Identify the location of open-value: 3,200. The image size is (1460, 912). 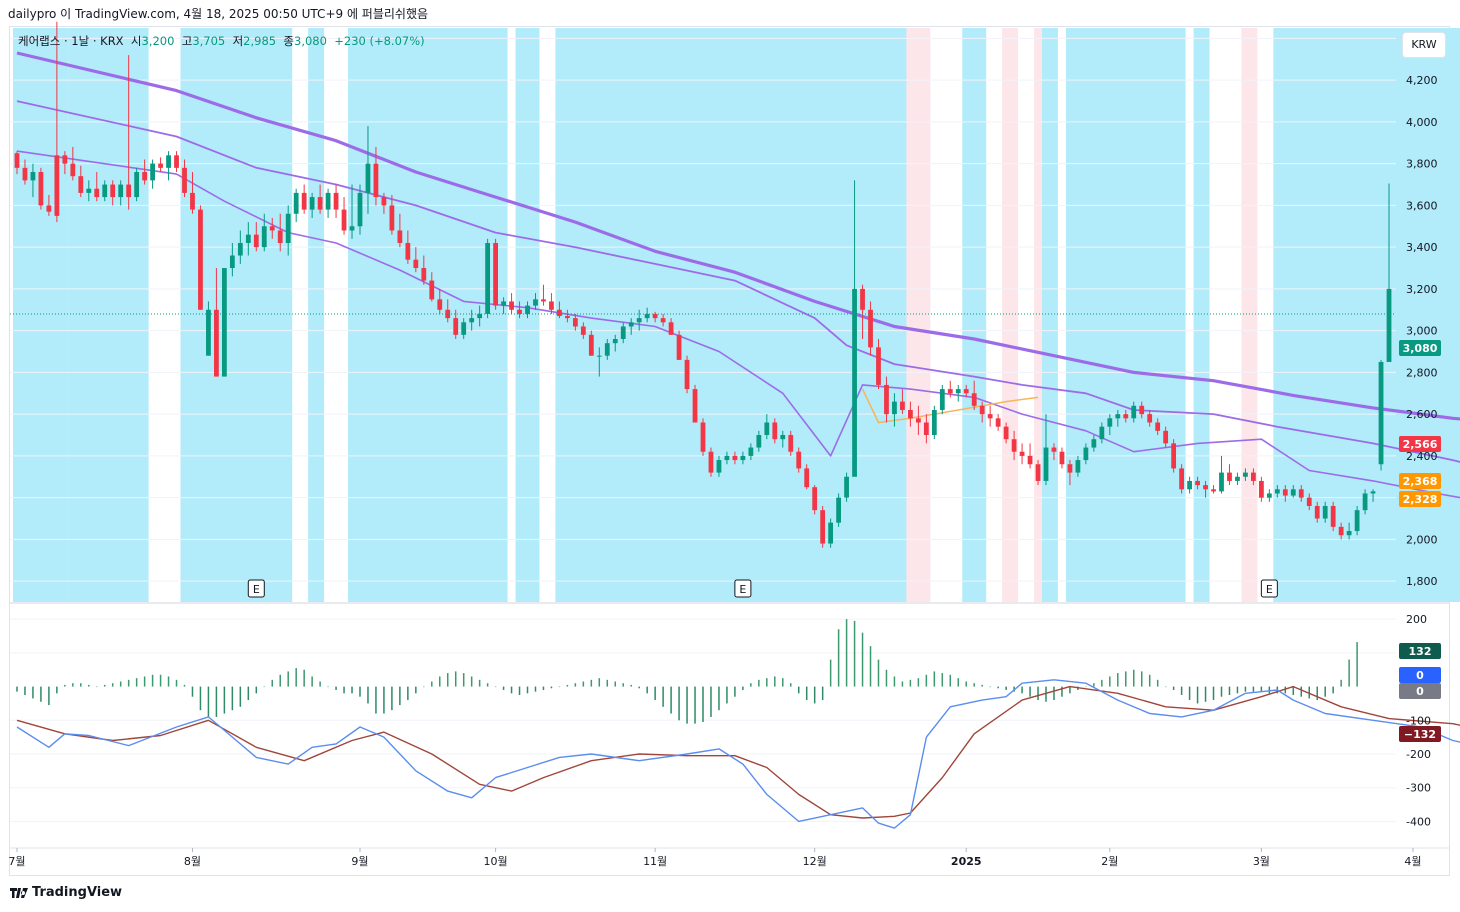
(158, 41).